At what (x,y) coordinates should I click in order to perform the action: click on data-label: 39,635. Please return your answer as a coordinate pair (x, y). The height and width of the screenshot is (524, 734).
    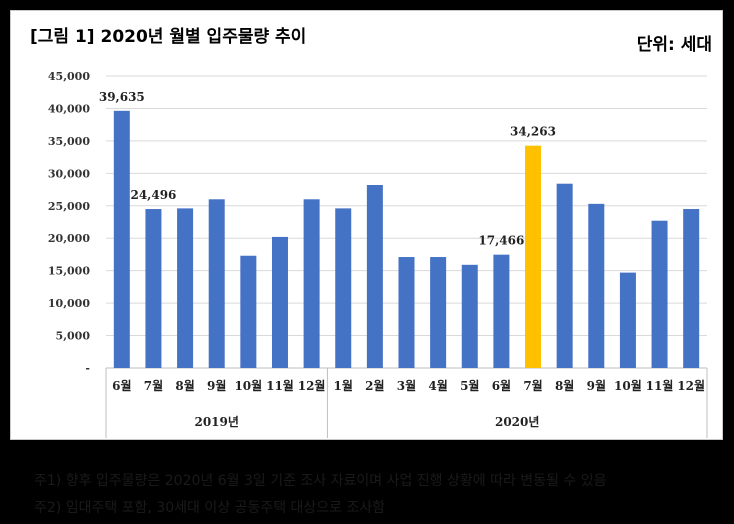
    Looking at the image, I should click on (122, 97).